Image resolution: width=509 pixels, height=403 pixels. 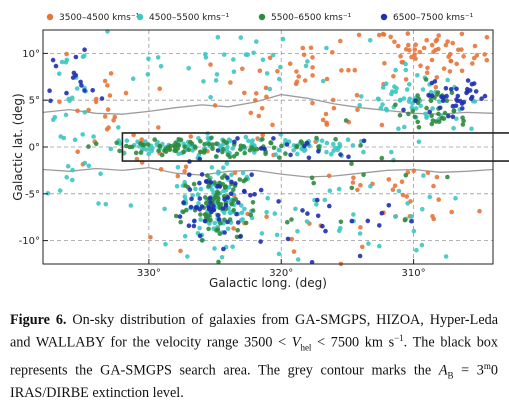 What do you see at coordinates (34, 148) in the screenshot?
I see `y-tick-label: 0°` at bounding box center [34, 148].